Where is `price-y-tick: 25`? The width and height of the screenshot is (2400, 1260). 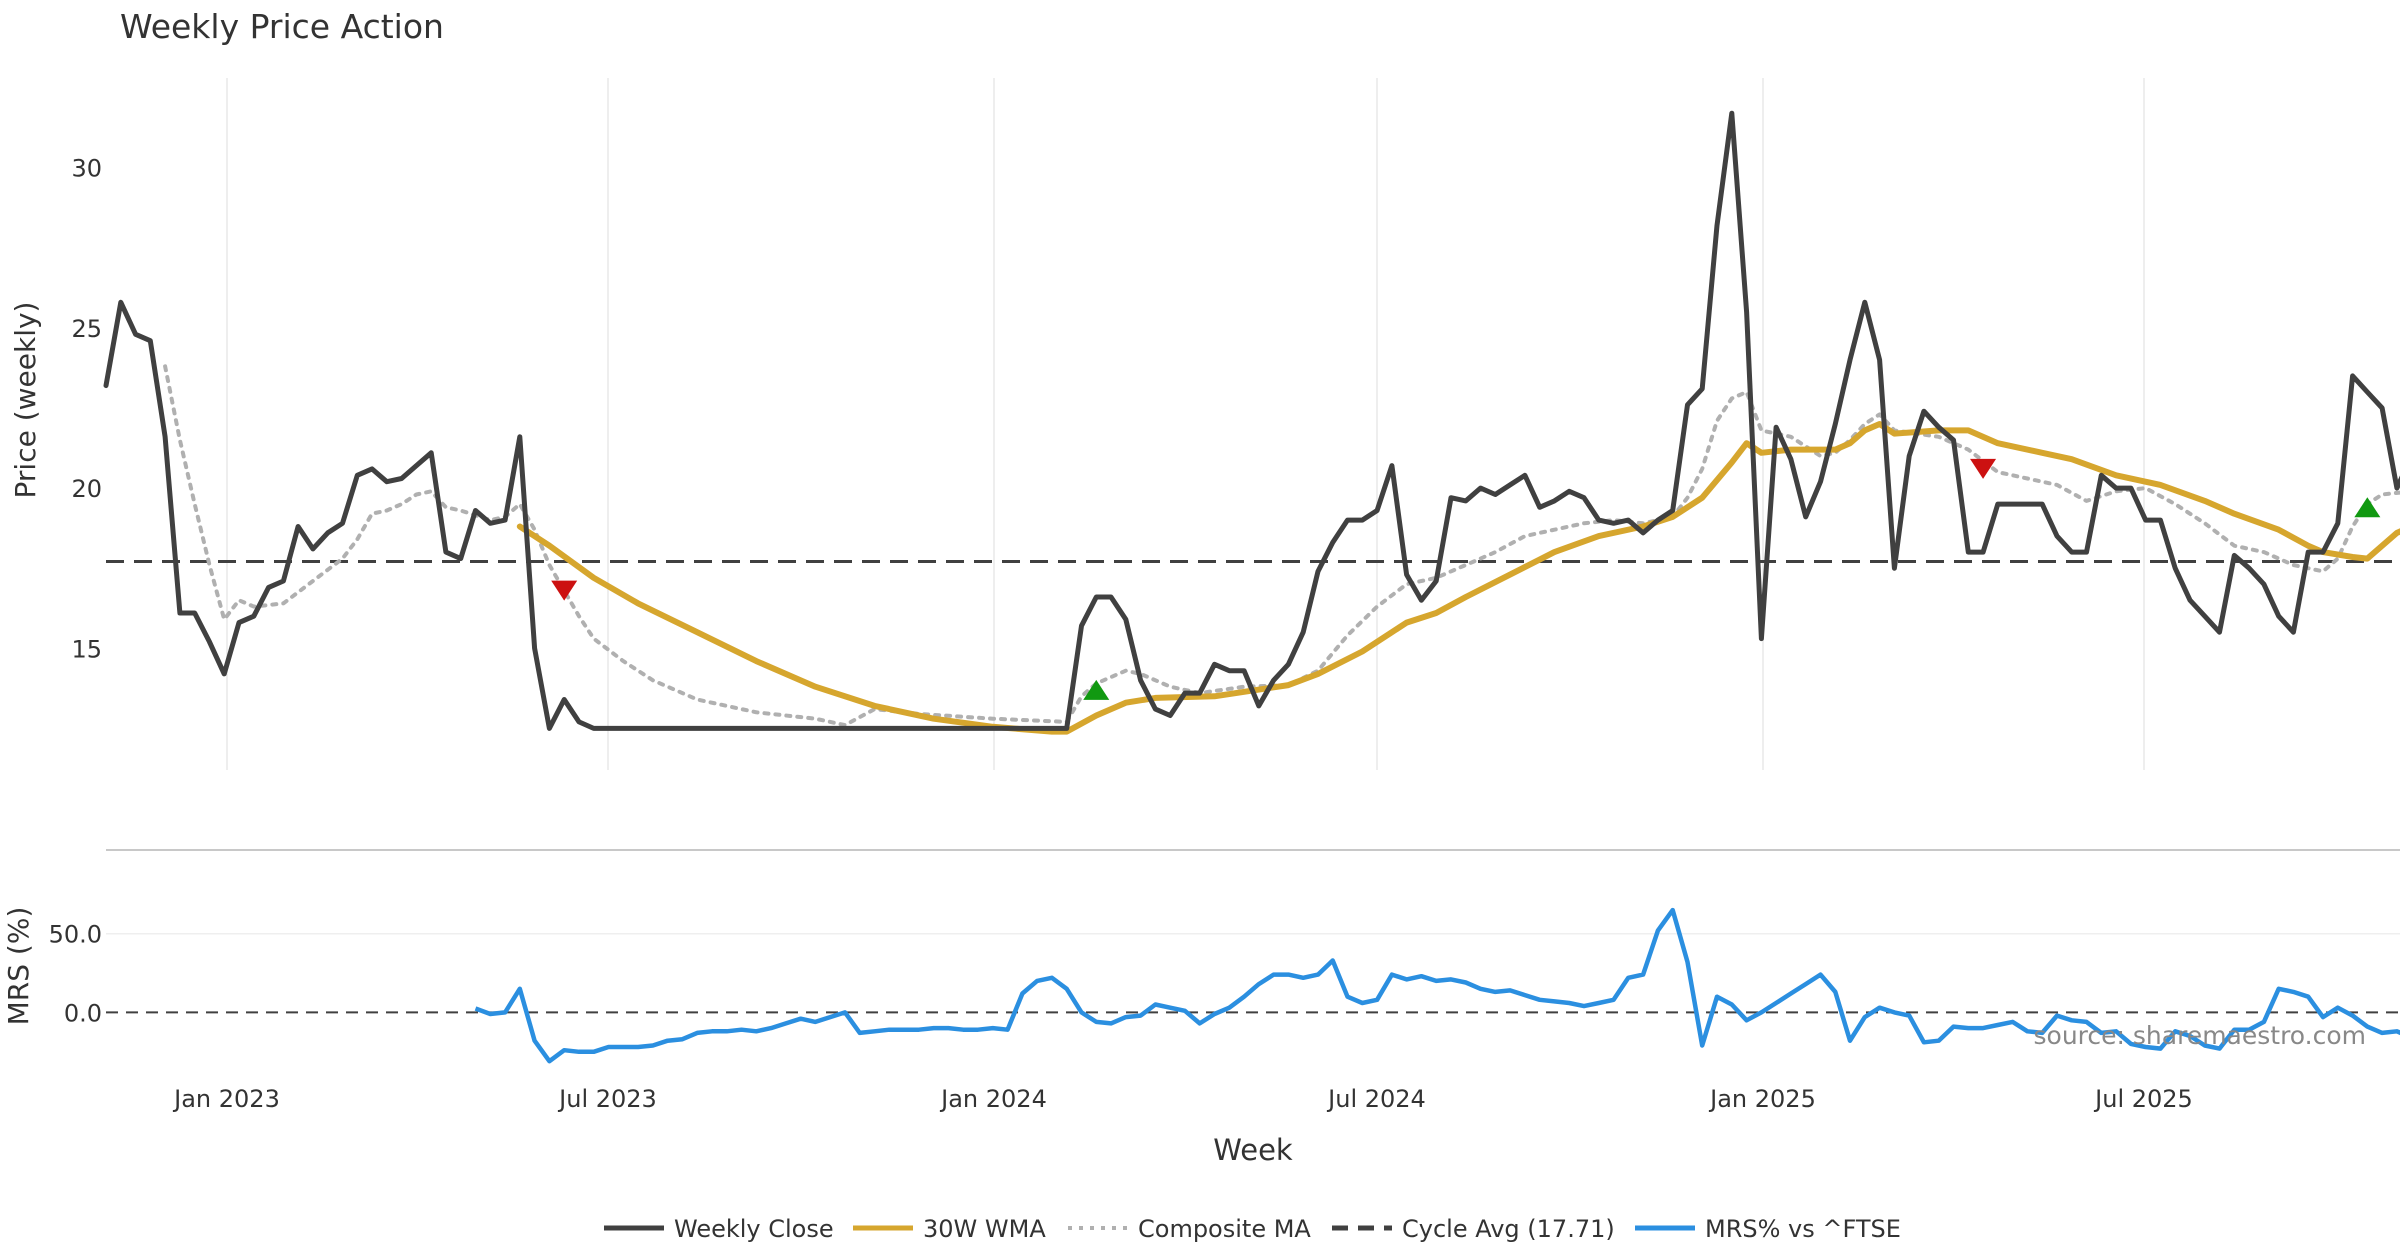 price-y-tick: 25 is located at coordinates (86, 329).